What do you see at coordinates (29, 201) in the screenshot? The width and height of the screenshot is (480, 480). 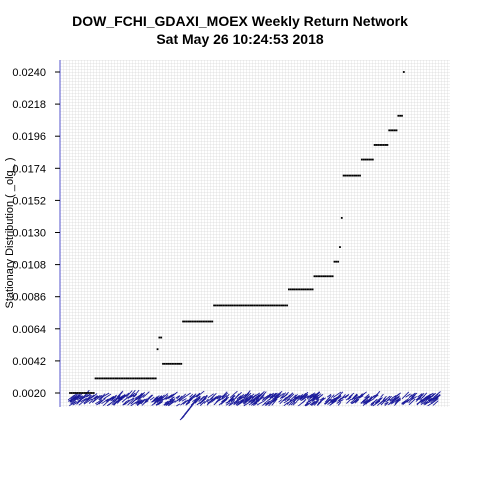 I see `y-tick-label: 0.0152` at bounding box center [29, 201].